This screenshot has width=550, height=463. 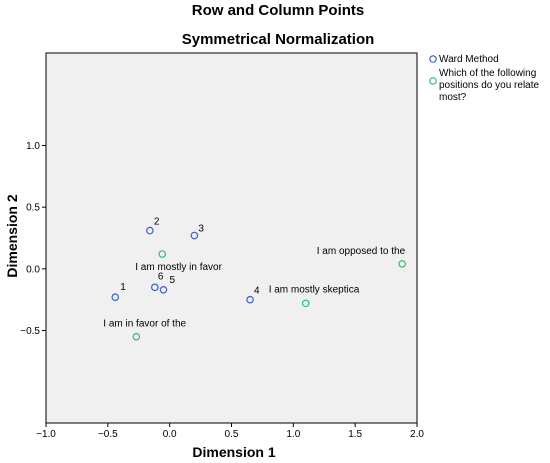 What do you see at coordinates (355, 434) in the screenshot?
I see `x-tick-label: 1.5` at bounding box center [355, 434].